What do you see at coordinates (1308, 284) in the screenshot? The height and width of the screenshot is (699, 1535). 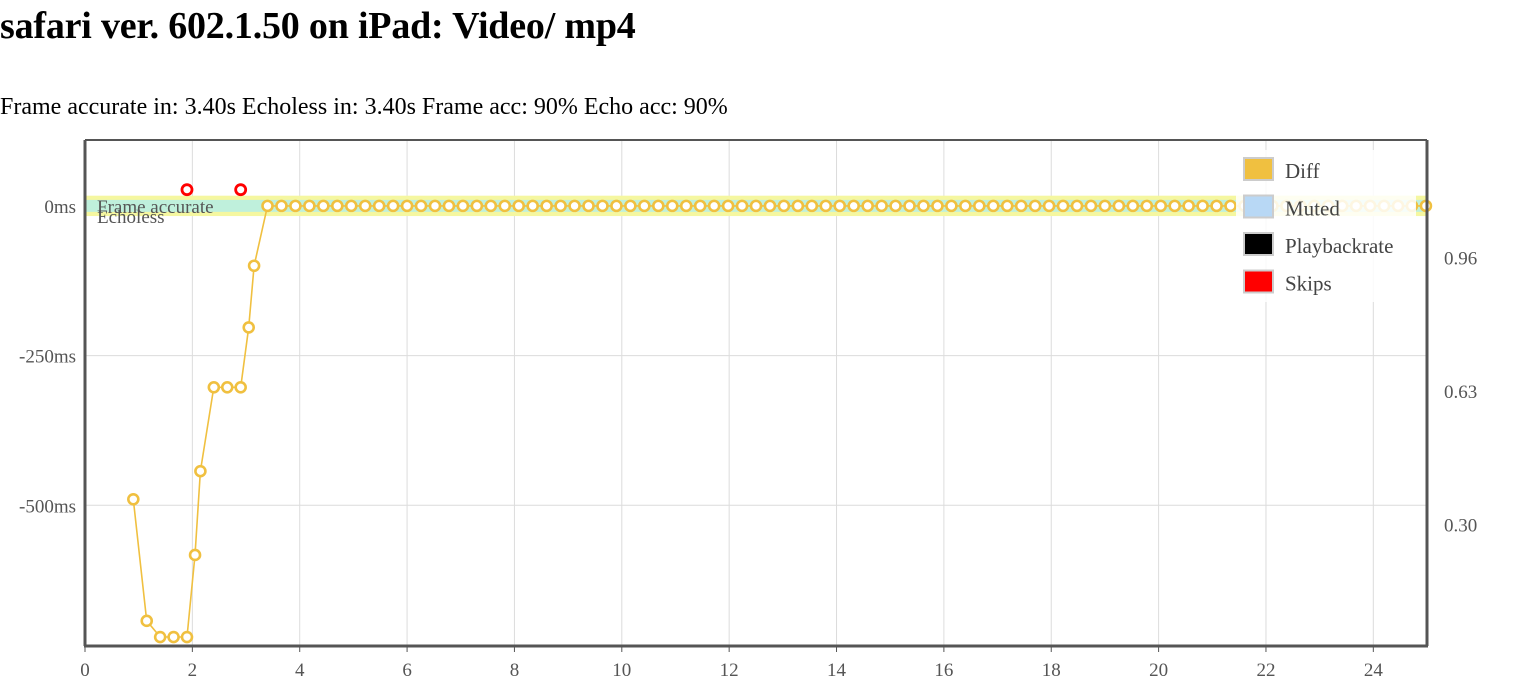 I see `legend-label-skips: Skips` at bounding box center [1308, 284].